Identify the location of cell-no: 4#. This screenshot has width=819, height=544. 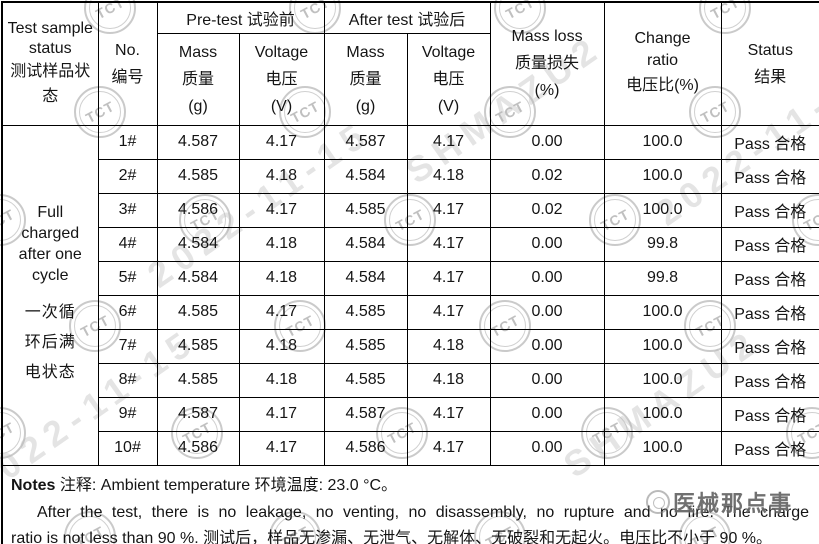
(127, 244).